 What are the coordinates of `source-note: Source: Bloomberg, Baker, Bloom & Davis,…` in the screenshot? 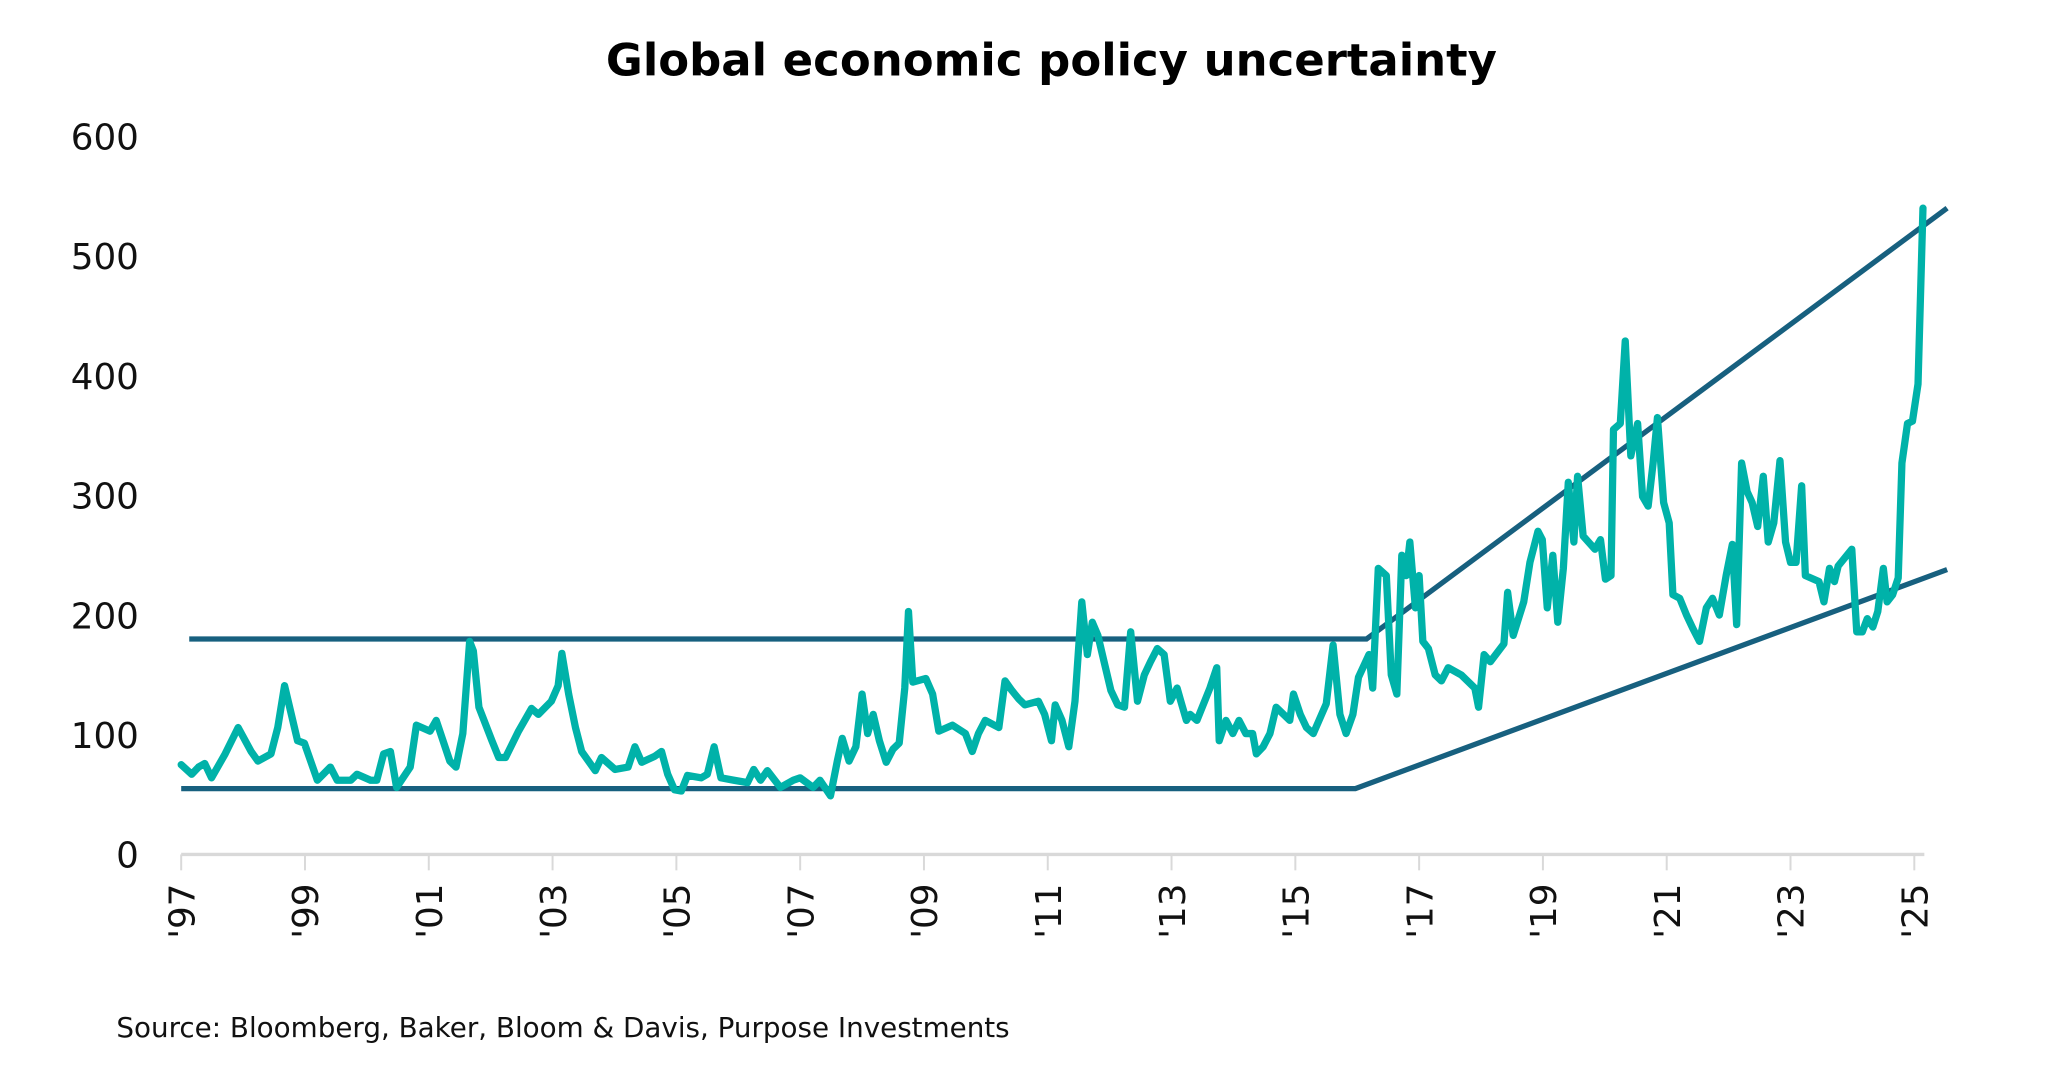 It's located at (562, 1027).